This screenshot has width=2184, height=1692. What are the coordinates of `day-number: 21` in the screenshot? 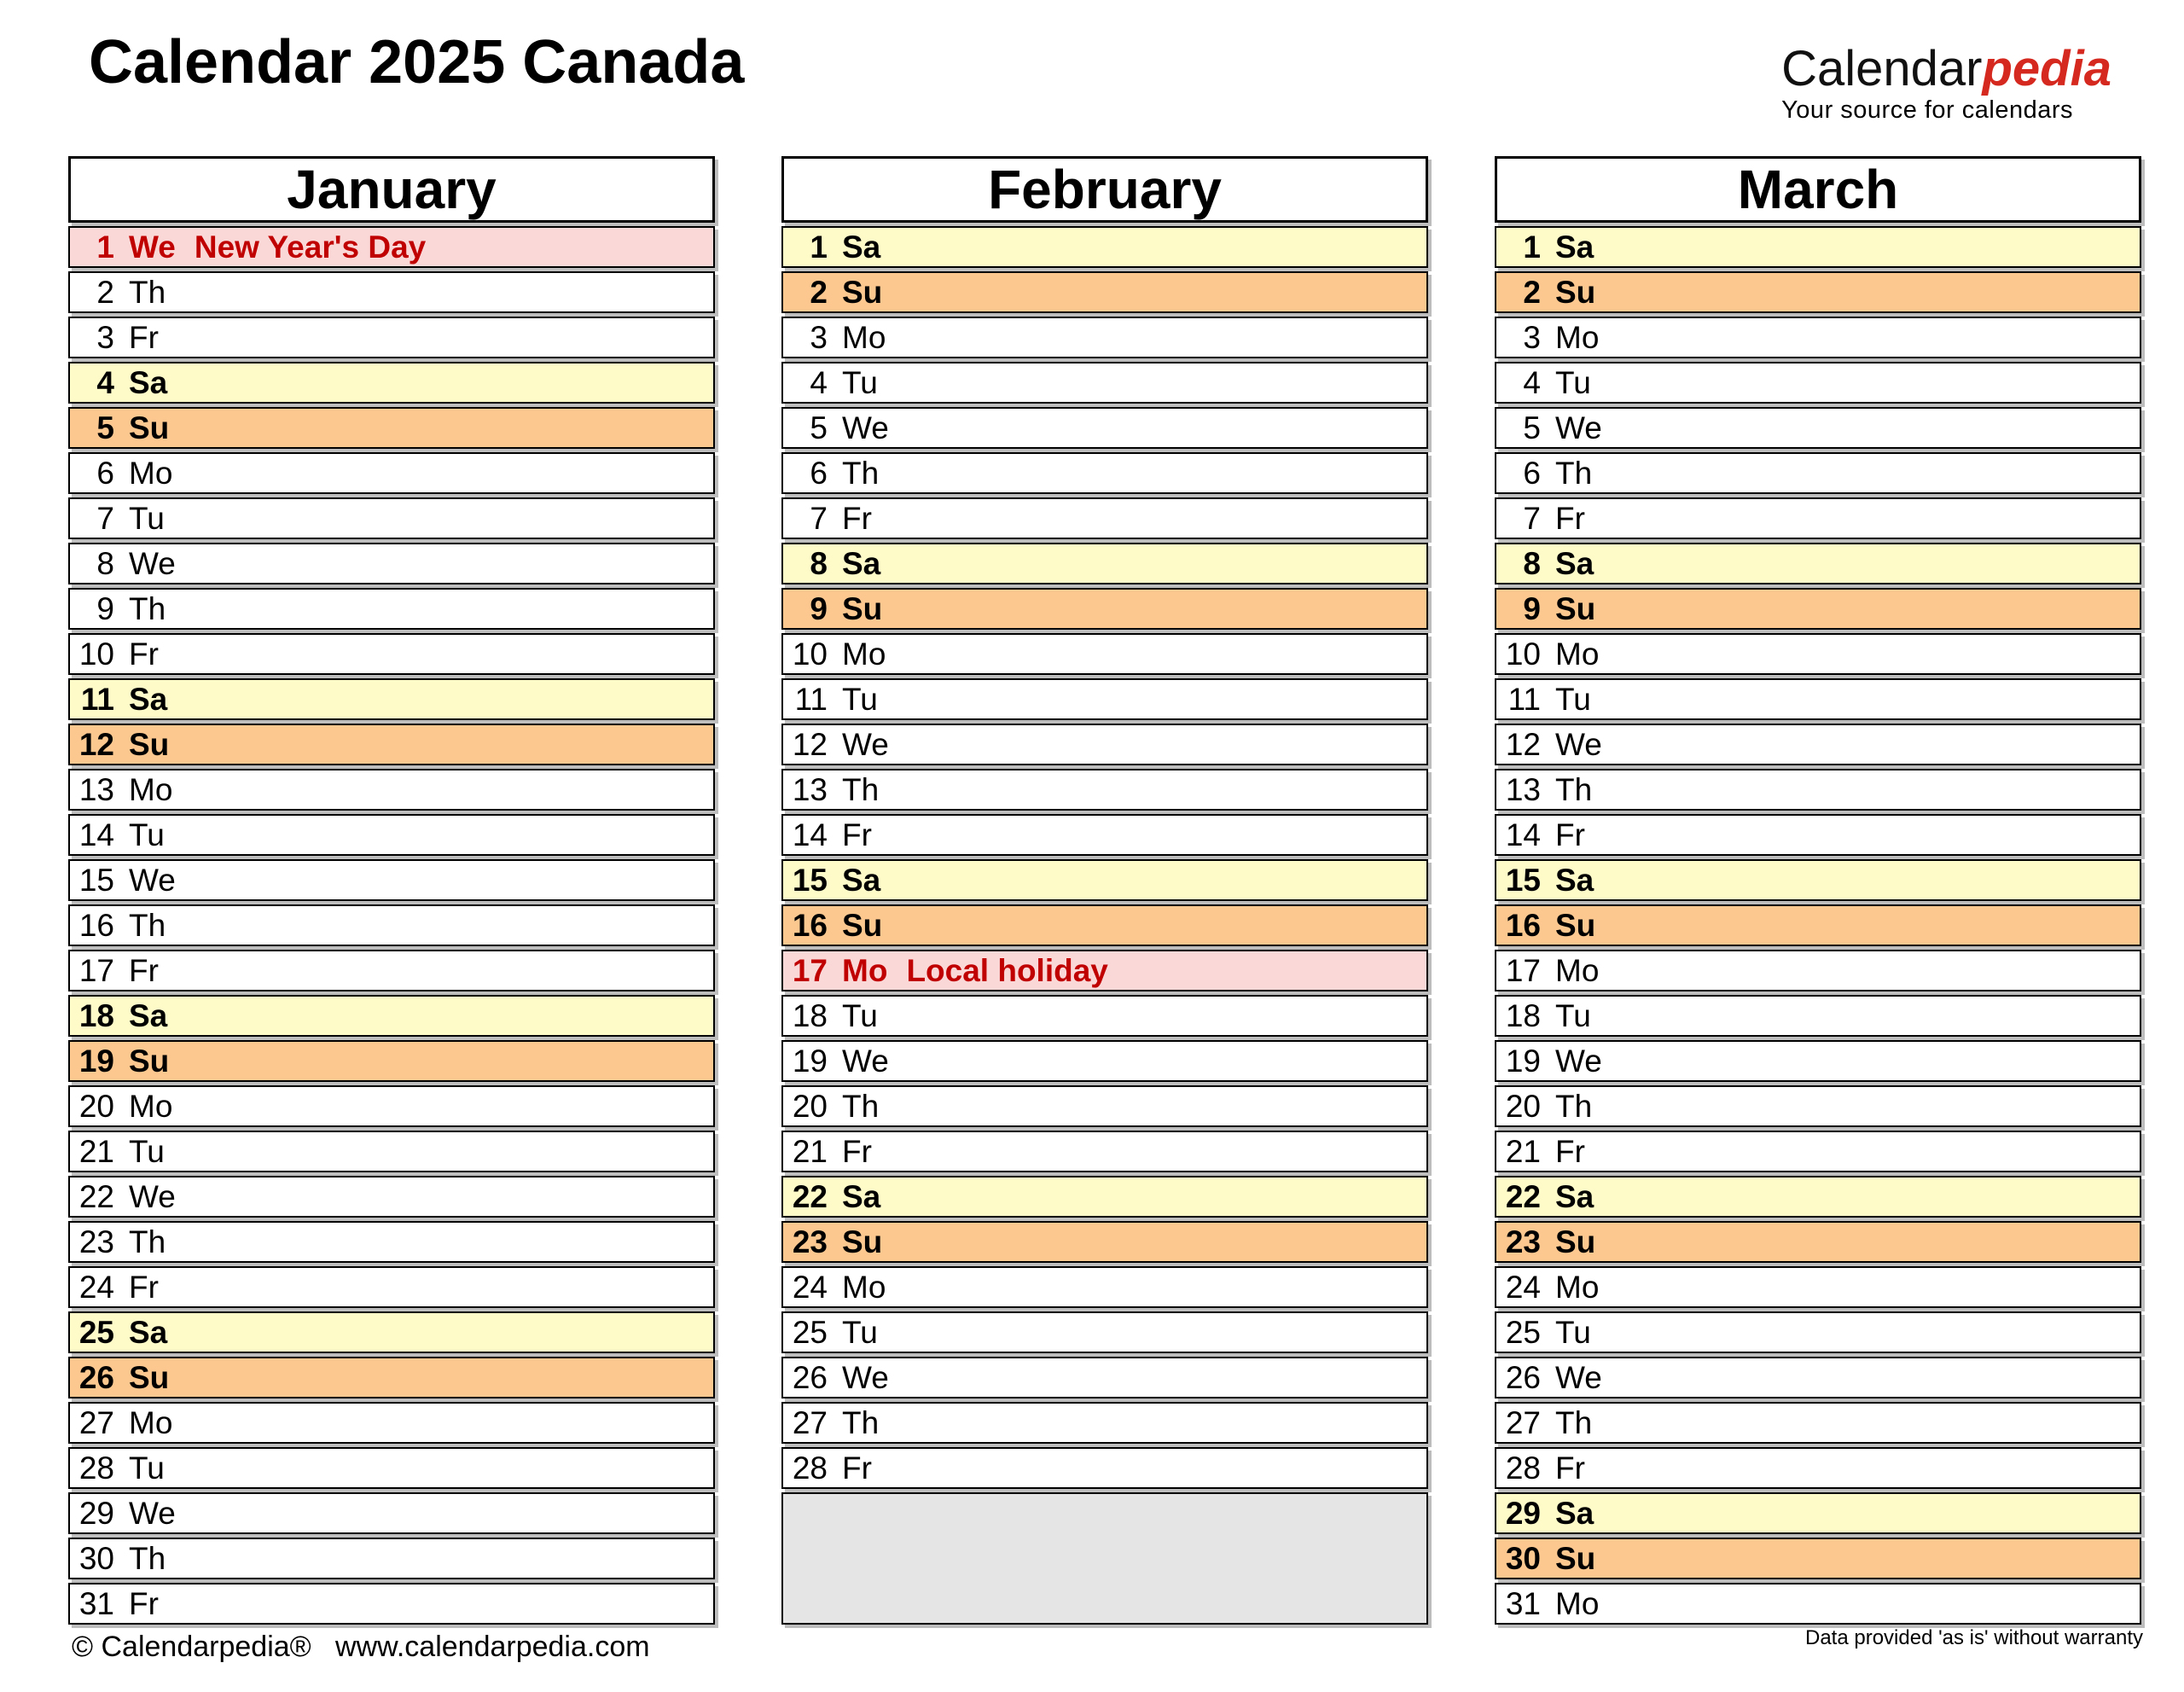 It's located at (96, 1151).